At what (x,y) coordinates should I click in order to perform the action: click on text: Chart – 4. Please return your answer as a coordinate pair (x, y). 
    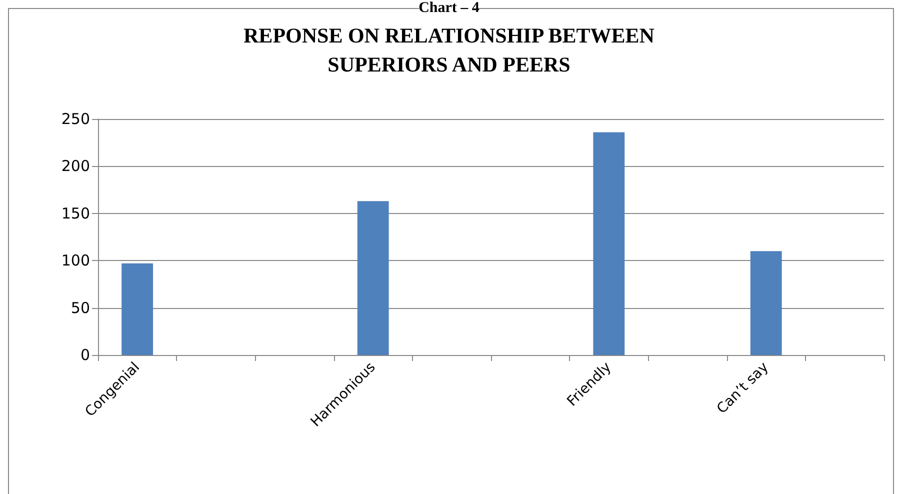
    Looking at the image, I should click on (449, 8).